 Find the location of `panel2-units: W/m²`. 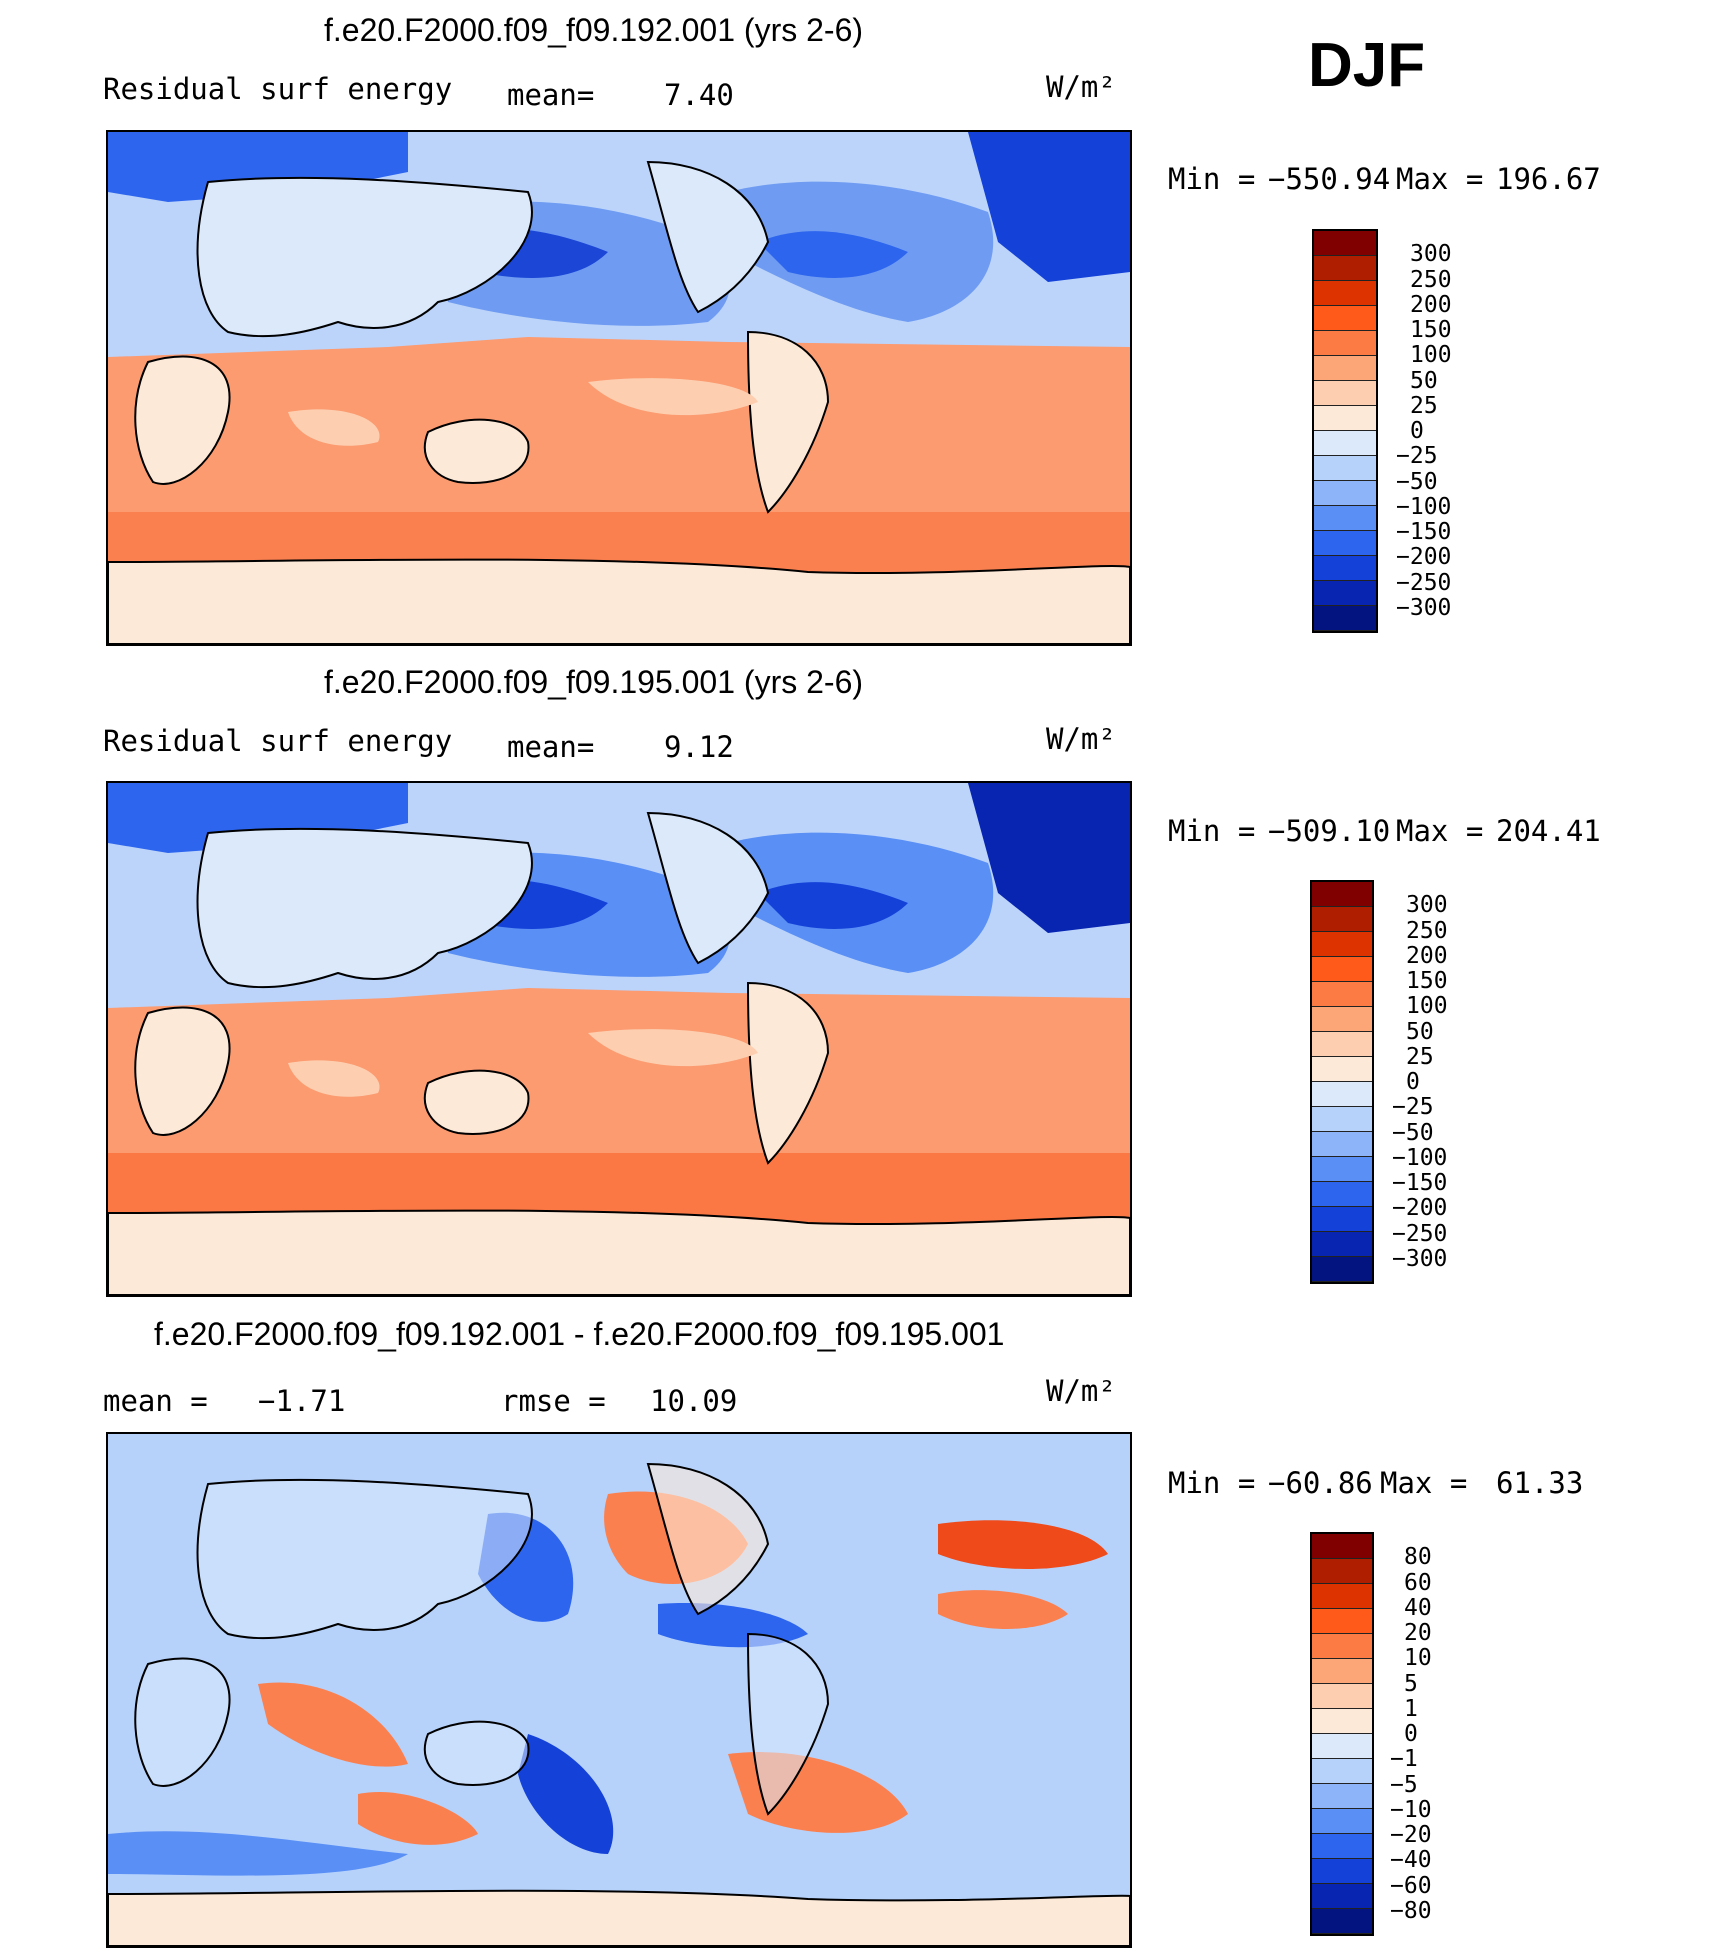

panel2-units: W/m² is located at coordinates (1081, 739).